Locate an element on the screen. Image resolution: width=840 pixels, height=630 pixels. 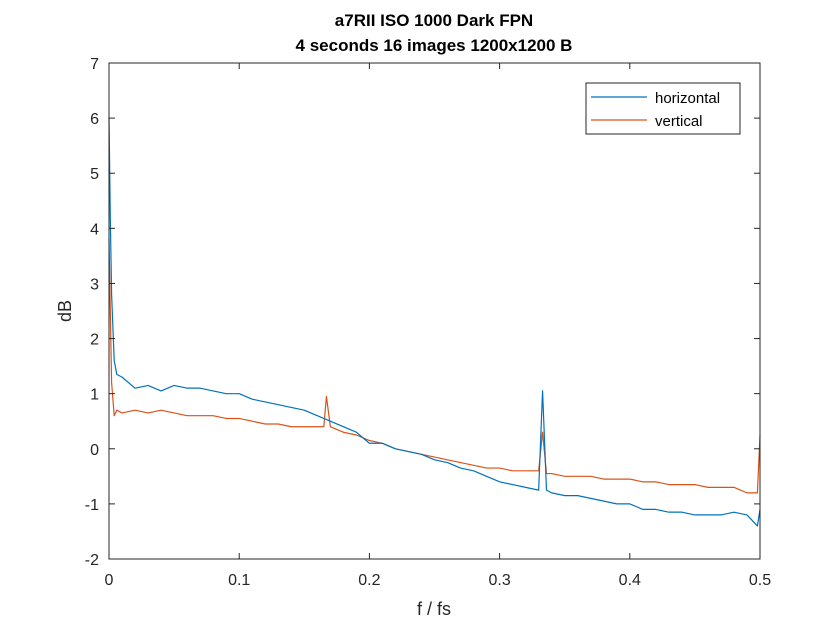
y-tick-label: -2 is located at coordinates (92, 560).